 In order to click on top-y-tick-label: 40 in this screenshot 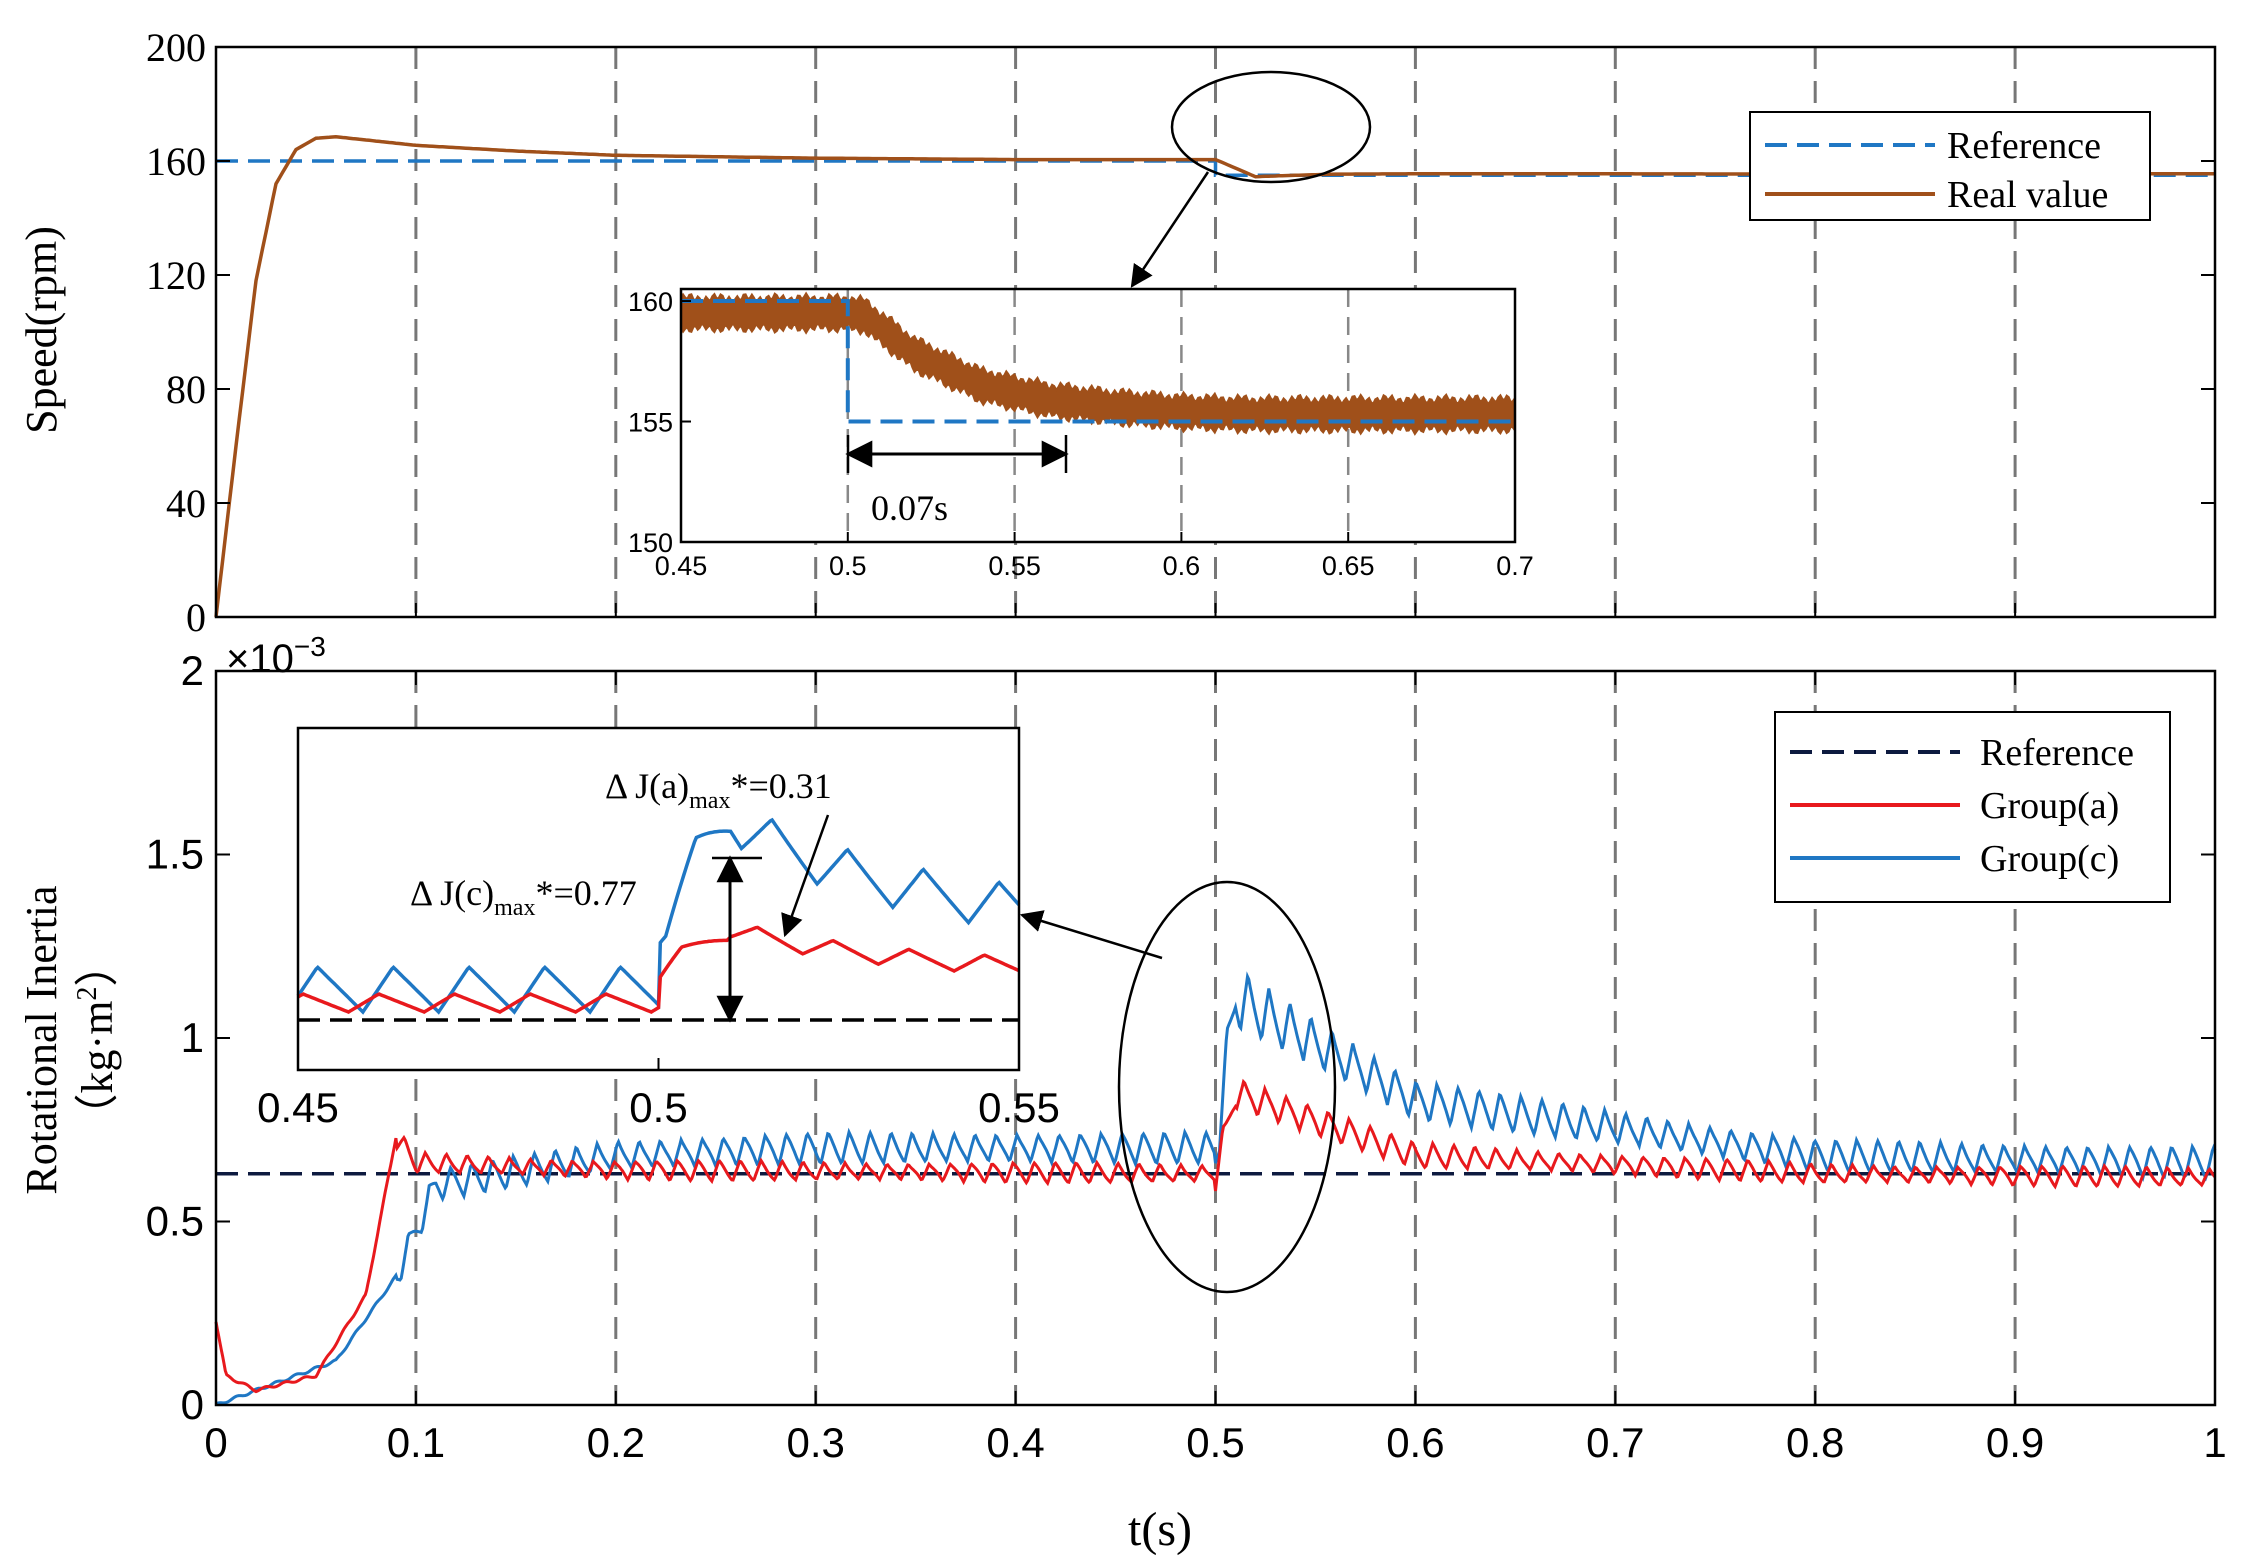, I will do `click(186, 503)`.